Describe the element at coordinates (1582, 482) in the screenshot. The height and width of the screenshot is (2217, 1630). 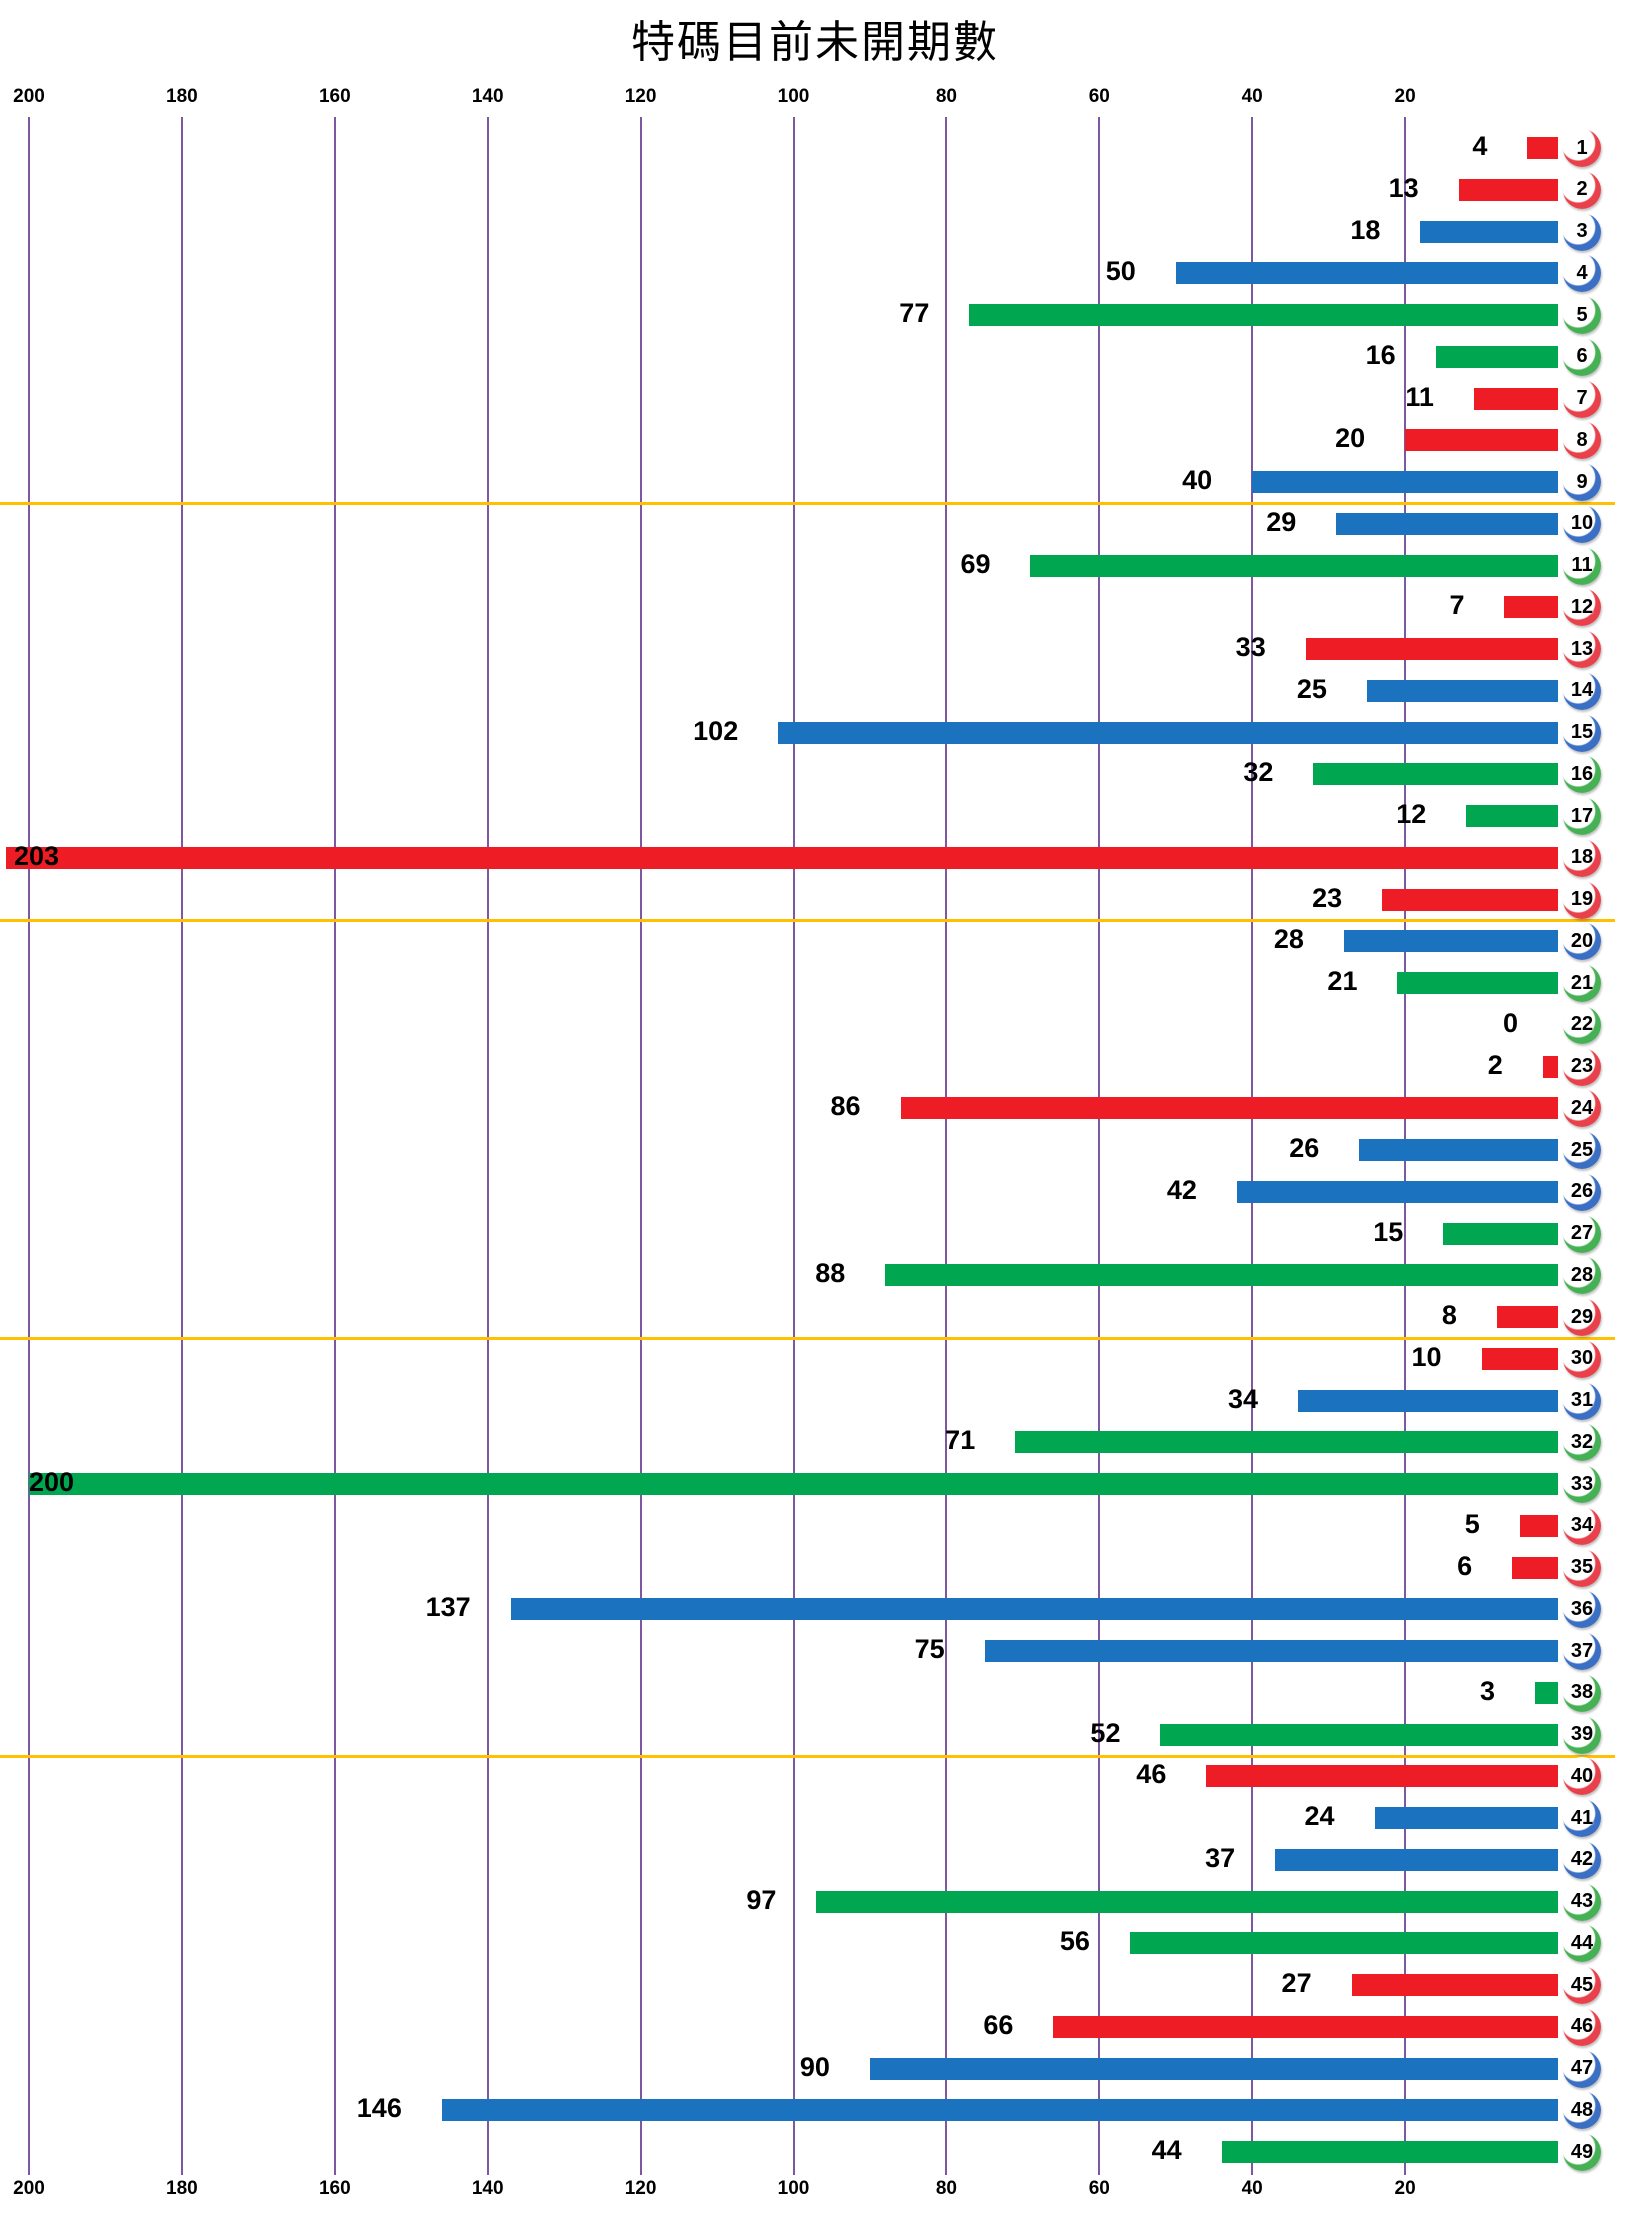
I see `ball-9: 9` at that location.